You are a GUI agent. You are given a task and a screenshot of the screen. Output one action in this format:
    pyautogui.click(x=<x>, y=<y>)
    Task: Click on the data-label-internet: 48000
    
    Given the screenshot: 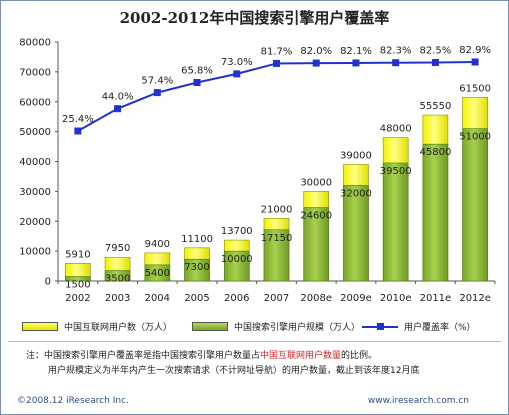 What is the action you would take?
    pyautogui.click(x=396, y=129)
    